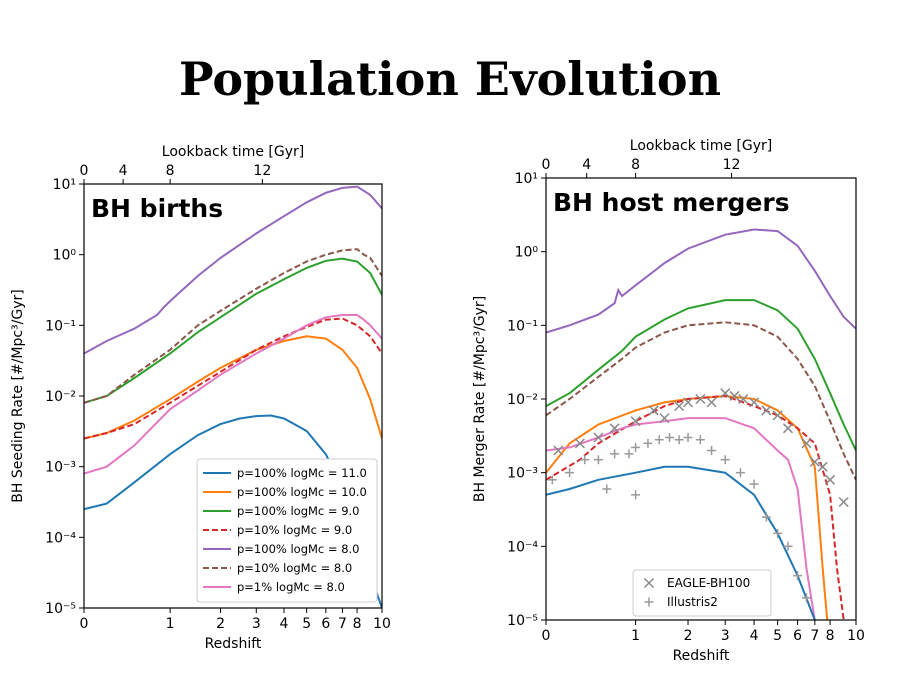 The image size is (900, 675). What do you see at coordinates (302, 473) in the screenshot?
I see `legend-label: p=100% logMc = 11.0` at bounding box center [302, 473].